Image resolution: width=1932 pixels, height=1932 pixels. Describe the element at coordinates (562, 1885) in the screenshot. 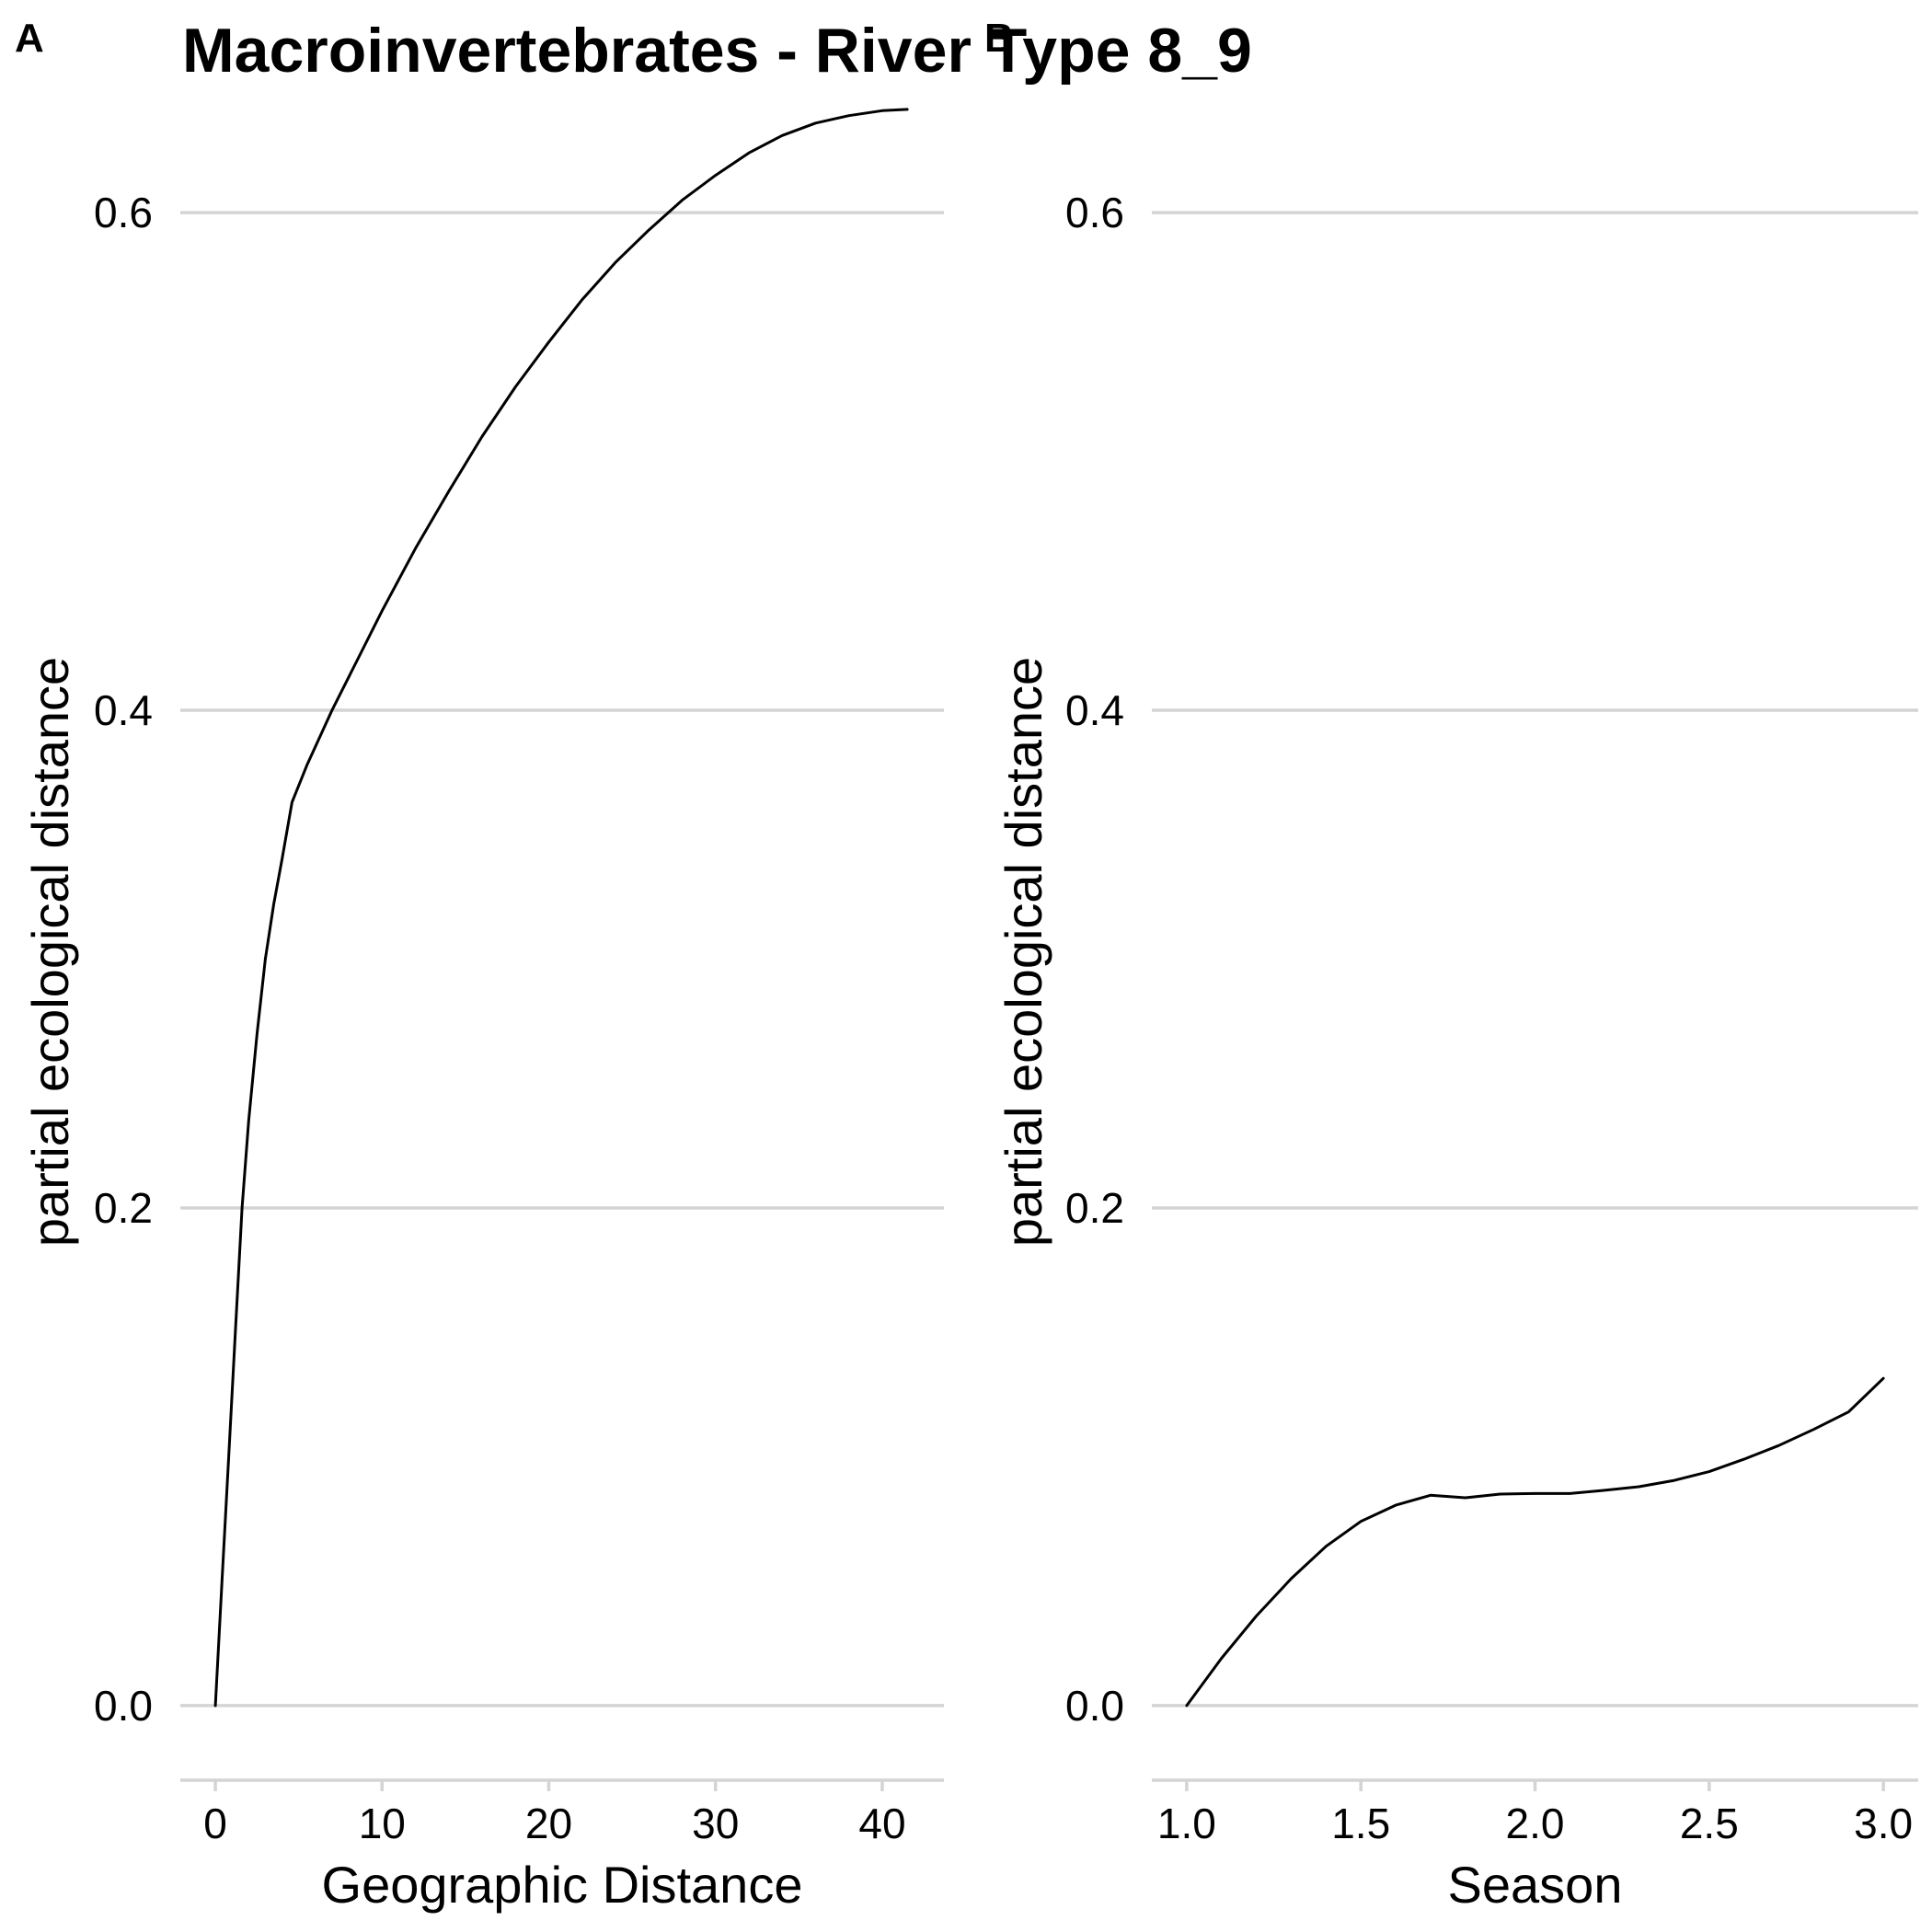

I see `x-axis-label: Geographic Distance` at that location.